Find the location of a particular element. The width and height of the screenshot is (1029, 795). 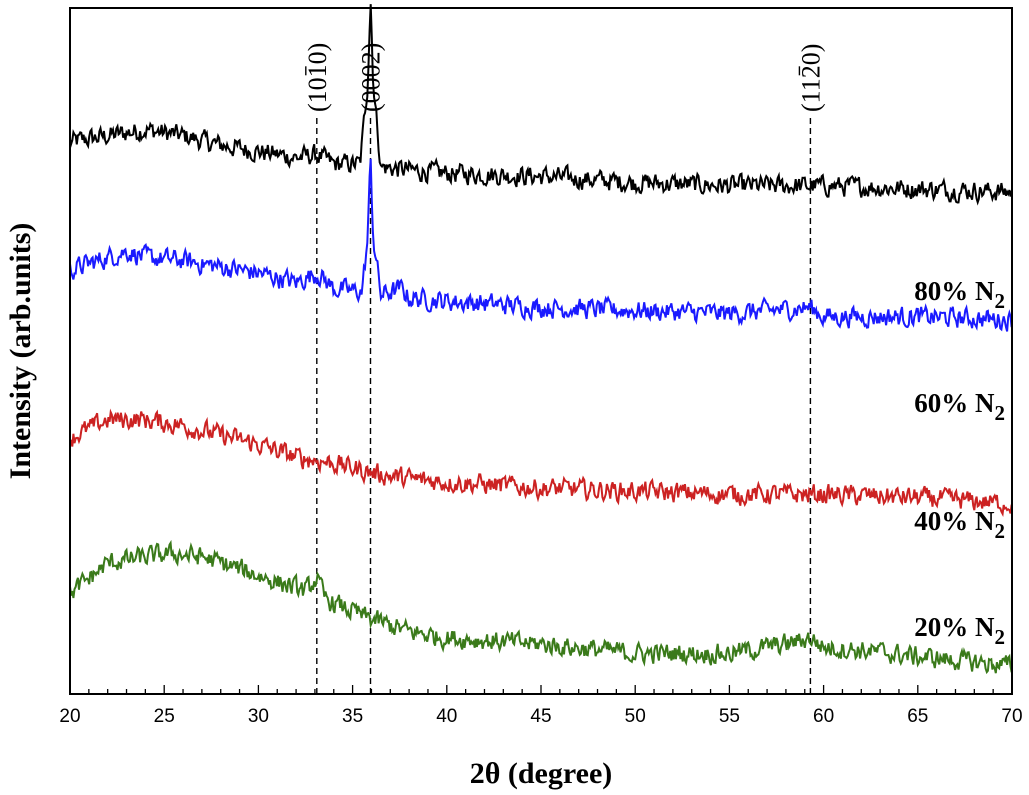

series-label: 60% N2 is located at coordinates (959, 406).